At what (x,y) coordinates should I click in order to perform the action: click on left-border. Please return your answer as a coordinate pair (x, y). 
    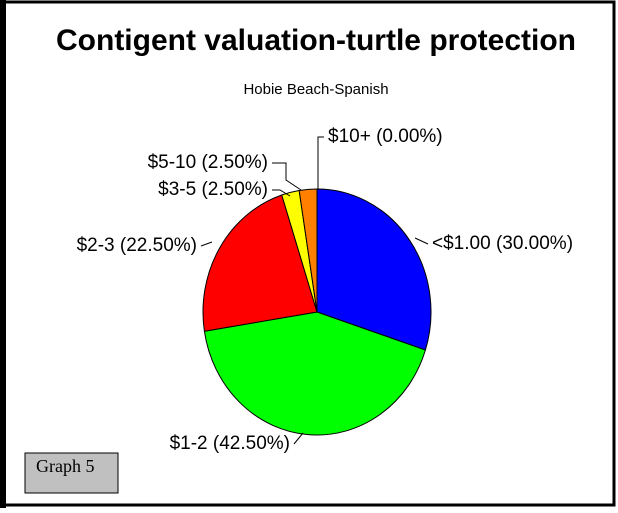
    Looking at the image, I should click on (3, 254).